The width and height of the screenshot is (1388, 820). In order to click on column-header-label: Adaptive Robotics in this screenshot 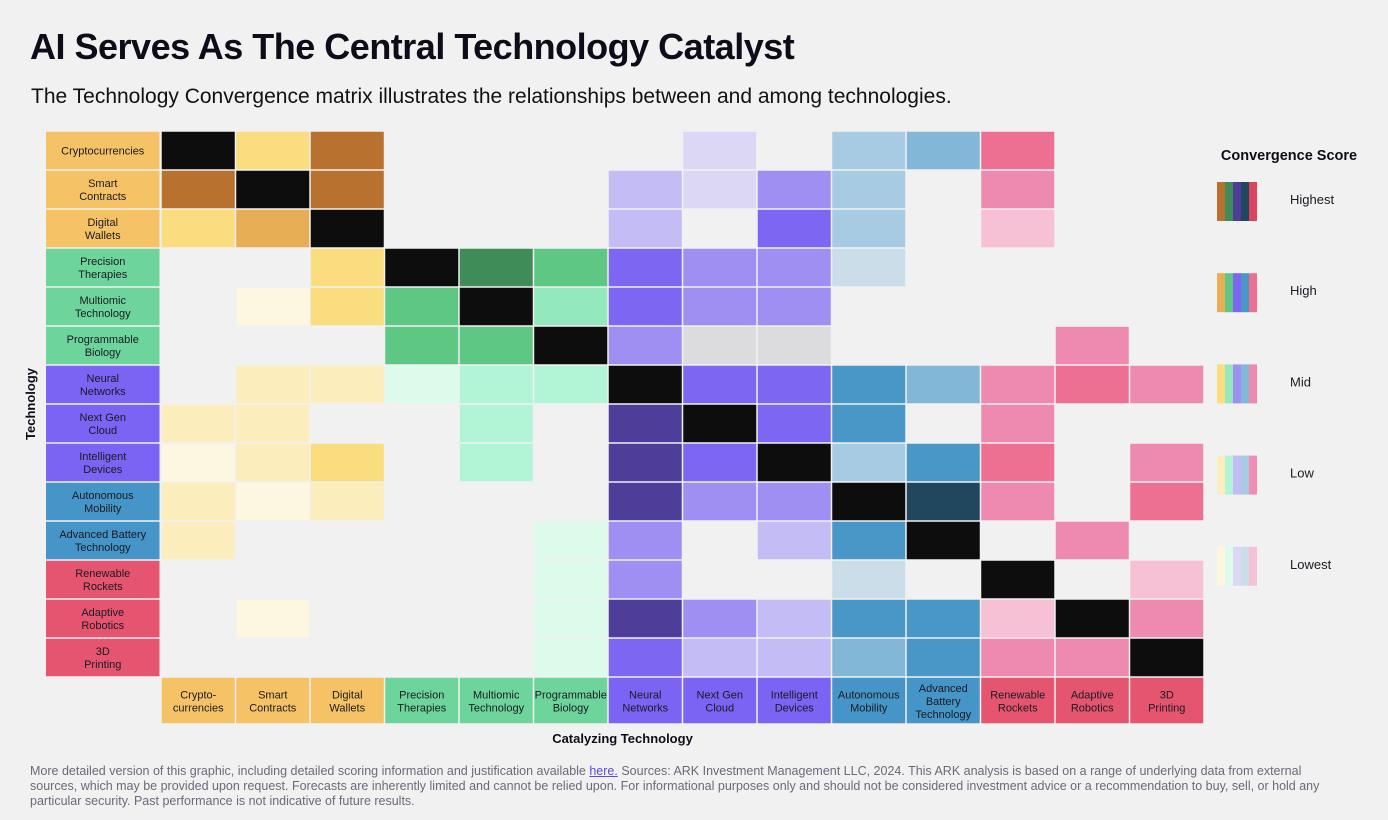, I will do `click(1092, 701)`.